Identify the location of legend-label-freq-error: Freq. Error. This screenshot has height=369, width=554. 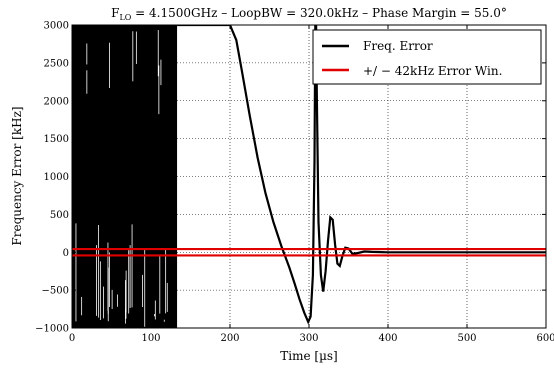
(398, 46).